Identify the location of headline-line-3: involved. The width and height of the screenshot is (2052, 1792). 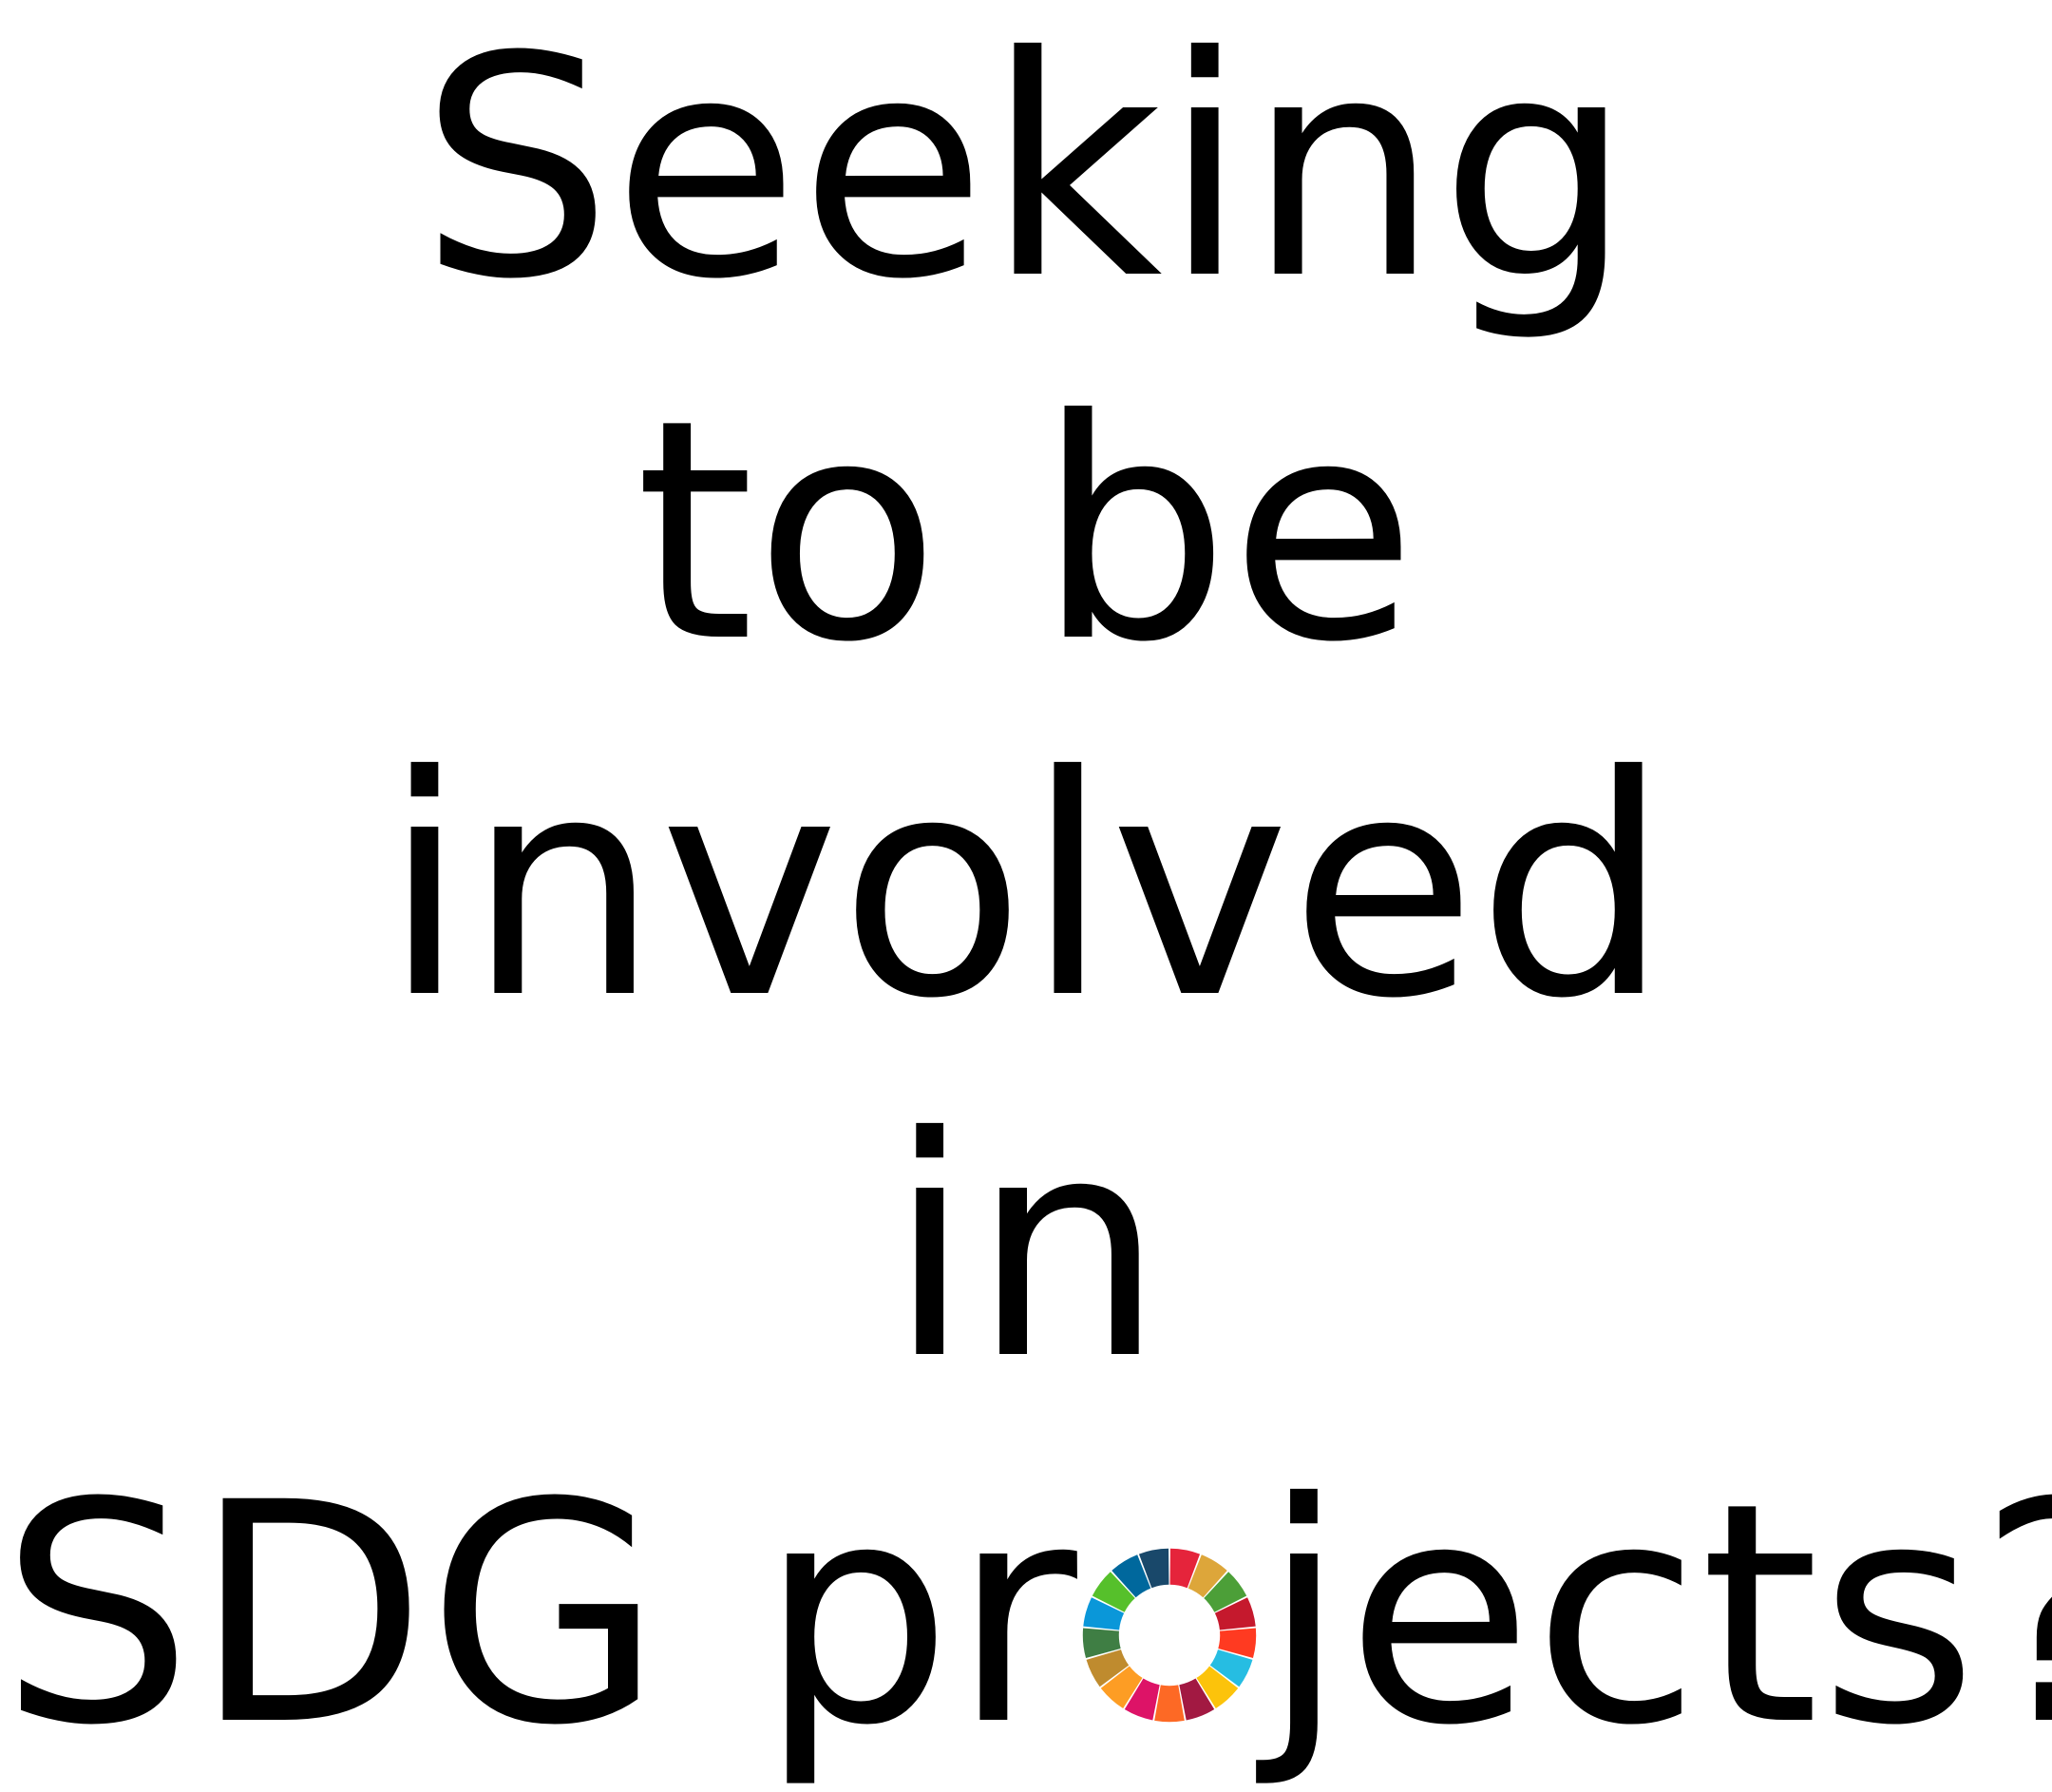
(1026, 889).